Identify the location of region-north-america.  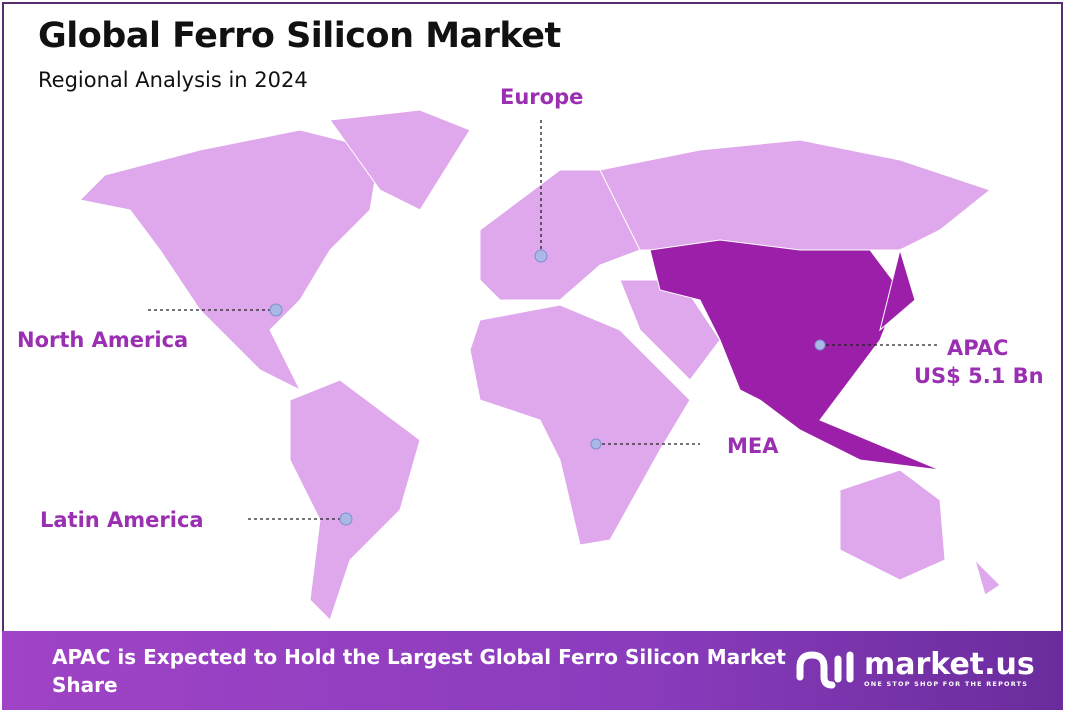
(229, 260).